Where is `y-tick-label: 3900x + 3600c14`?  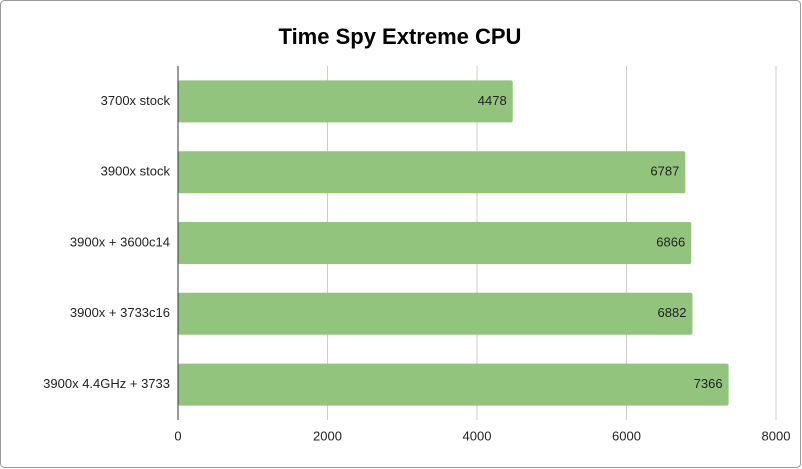
y-tick-label: 3900x + 3600c14 is located at coordinates (120, 241).